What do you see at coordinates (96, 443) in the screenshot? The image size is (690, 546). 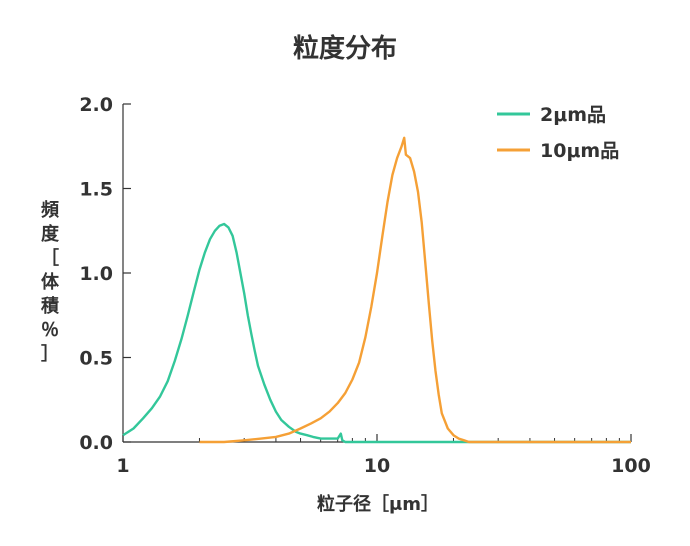 I see `y-tick-label: 0.0` at bounding box center [96, 443].